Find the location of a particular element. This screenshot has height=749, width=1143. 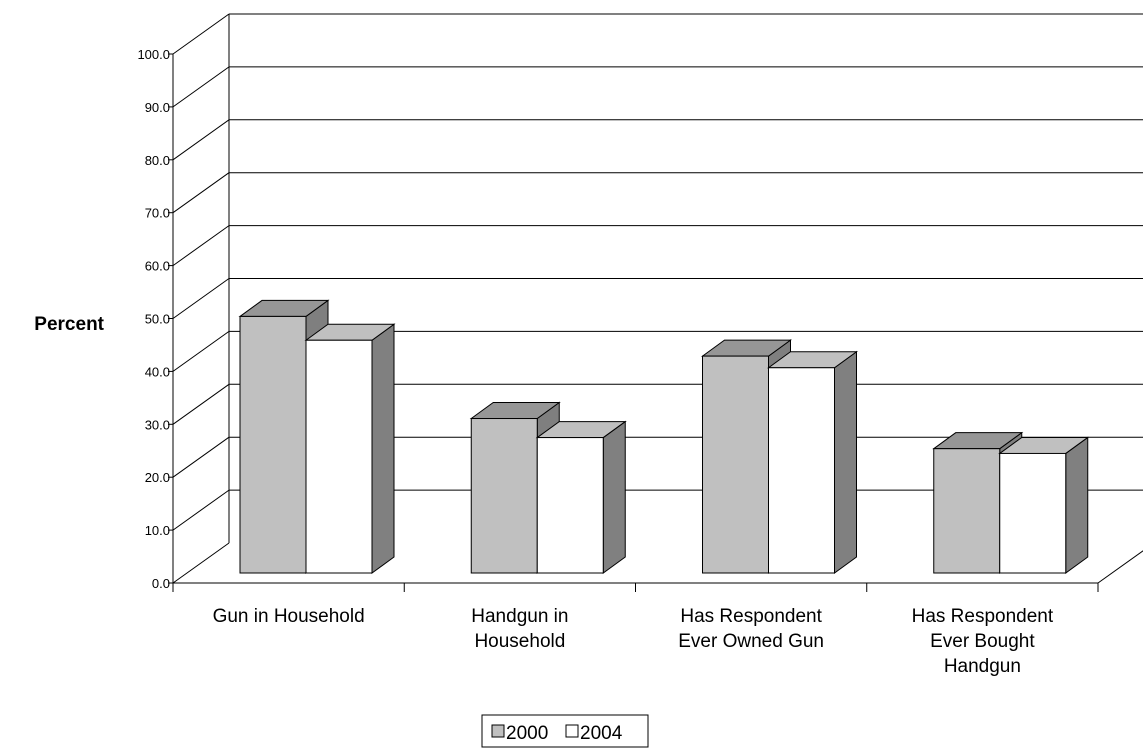

x-category-label-line: Handgun in is located at coordinates (519, 616).